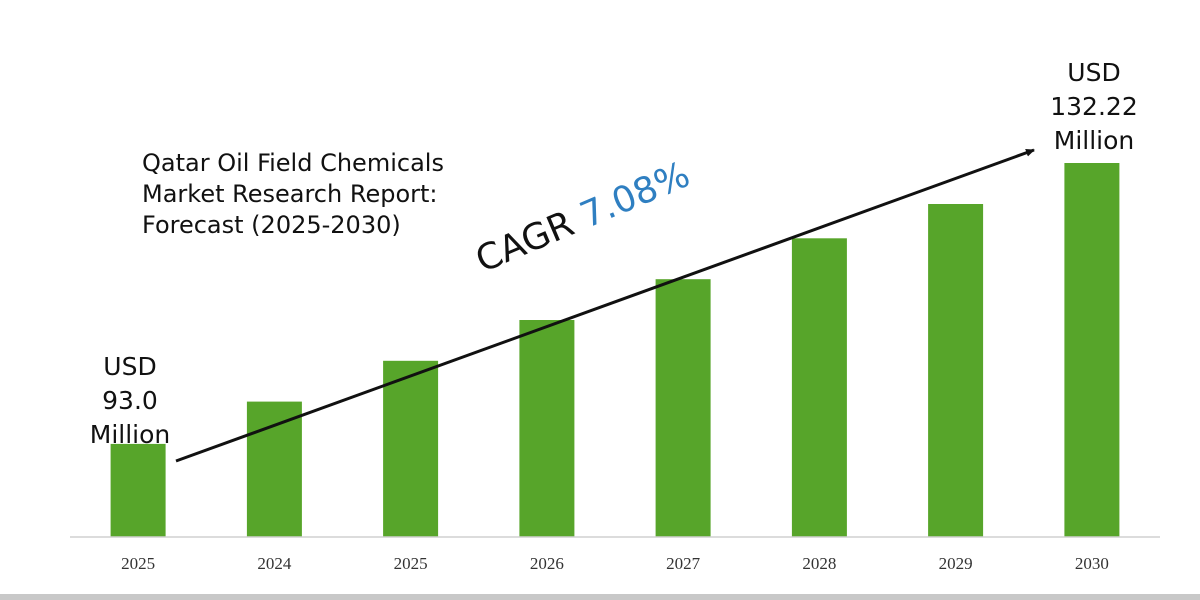 The height and width of the screenshot is (600, 1200). What do you see at coordinates (956, 563) in the screenshot?
I see `x-tick-label-6: 2029` at bounding box center [956, 563].